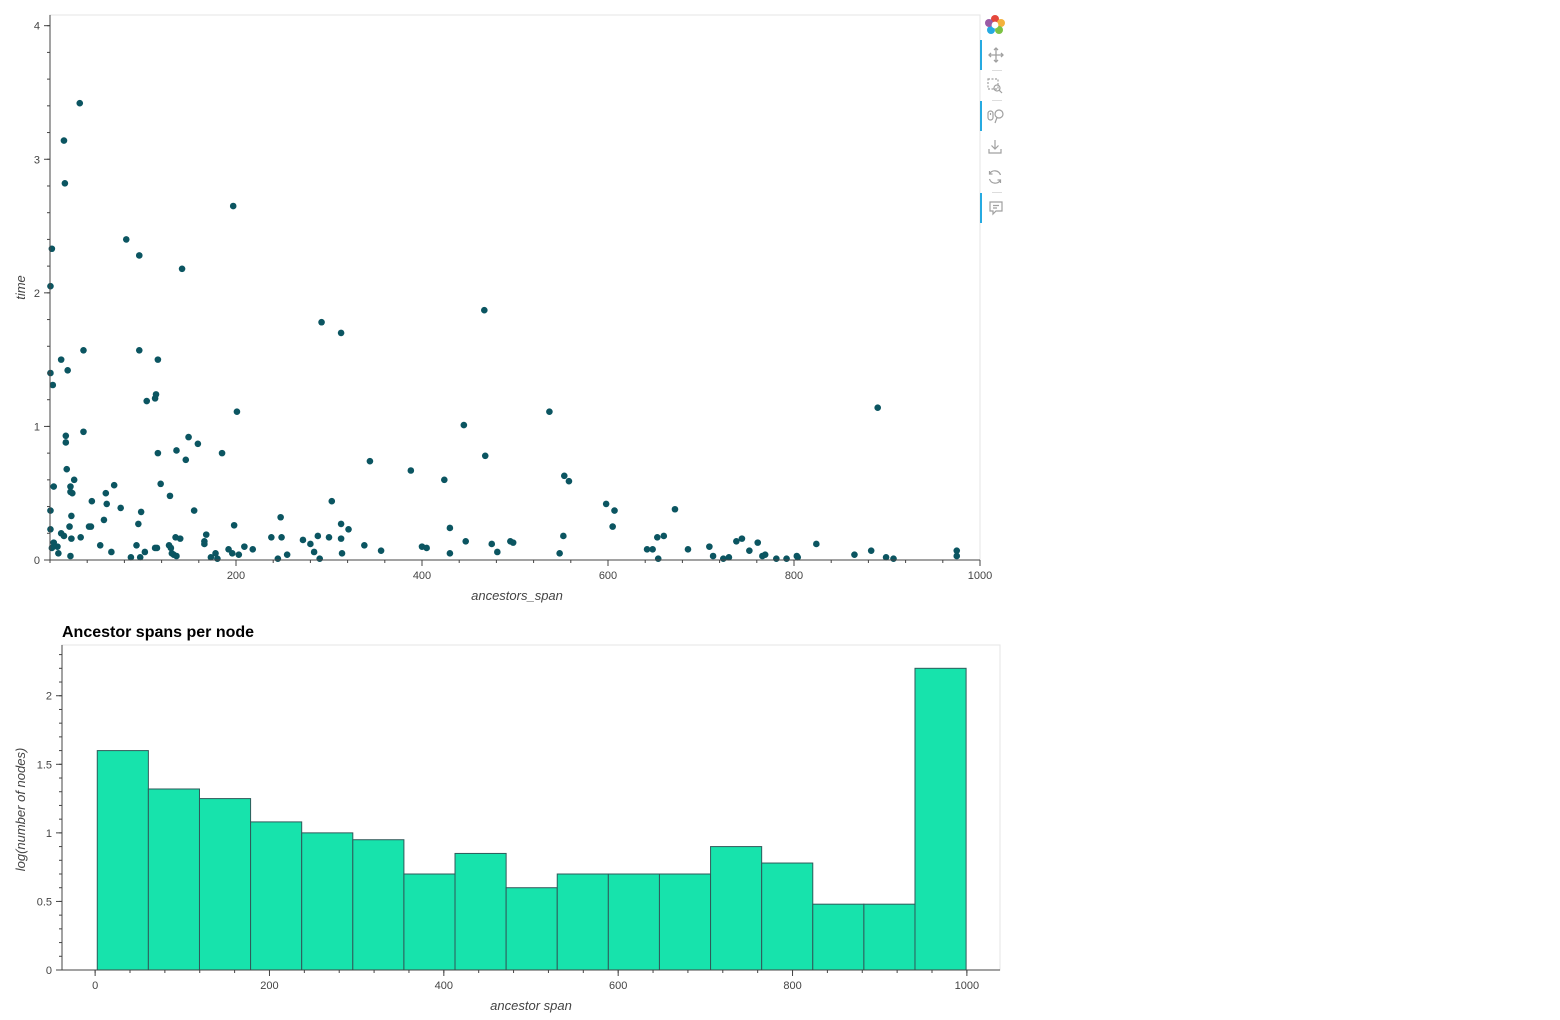 The image size is (1560, 1020). Describe the element at coordinates (995, 147) in the screenshot. I see `save-icon` at that location.